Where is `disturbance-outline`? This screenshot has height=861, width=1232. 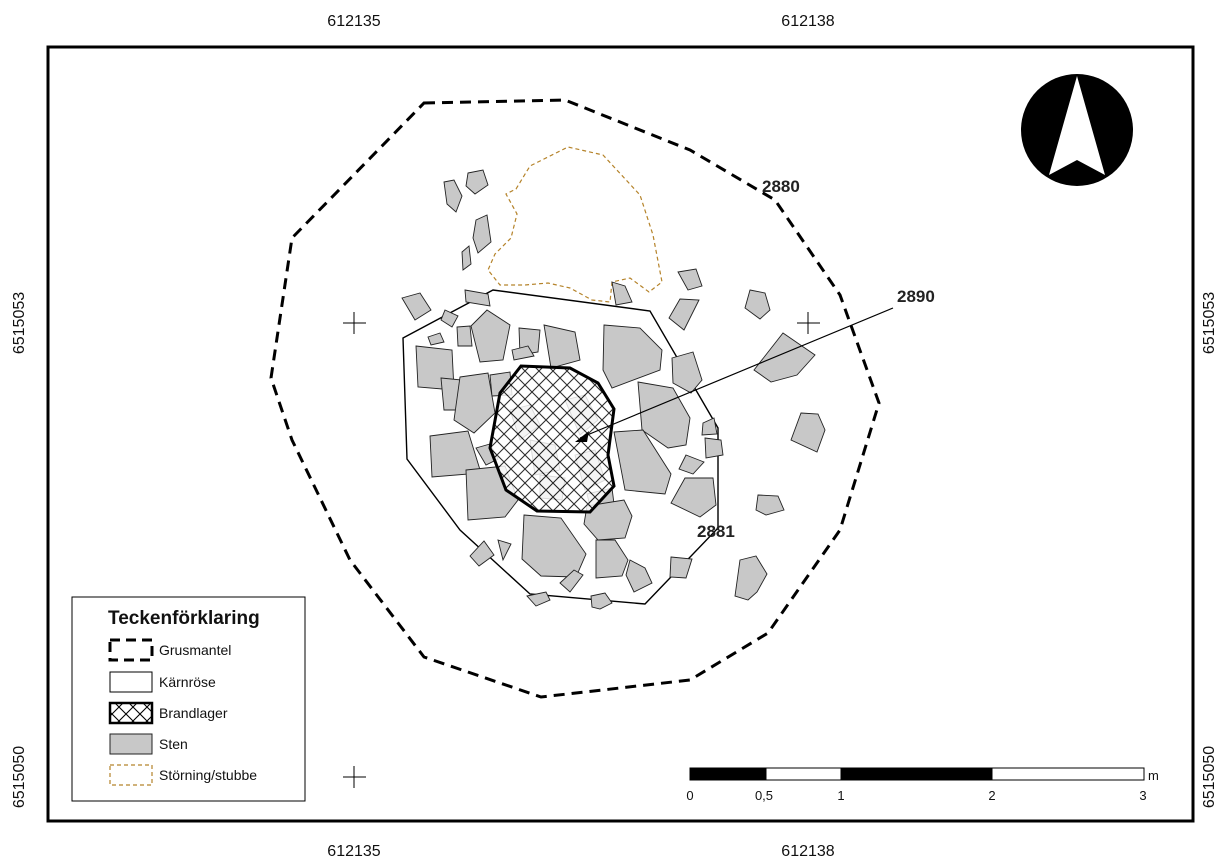
disturbance-outline is located at coordinates (575, 224).